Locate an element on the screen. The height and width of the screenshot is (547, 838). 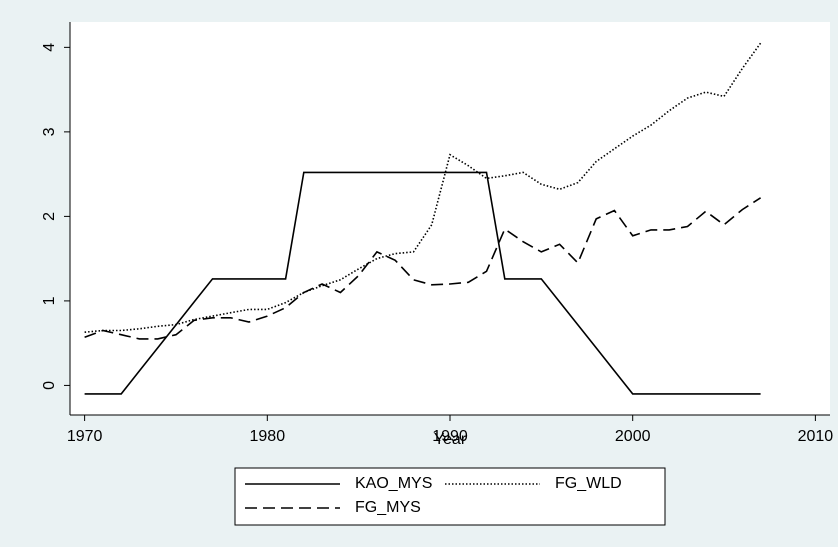
x-tick-label: 1990 is located at coordinates (450, 436).